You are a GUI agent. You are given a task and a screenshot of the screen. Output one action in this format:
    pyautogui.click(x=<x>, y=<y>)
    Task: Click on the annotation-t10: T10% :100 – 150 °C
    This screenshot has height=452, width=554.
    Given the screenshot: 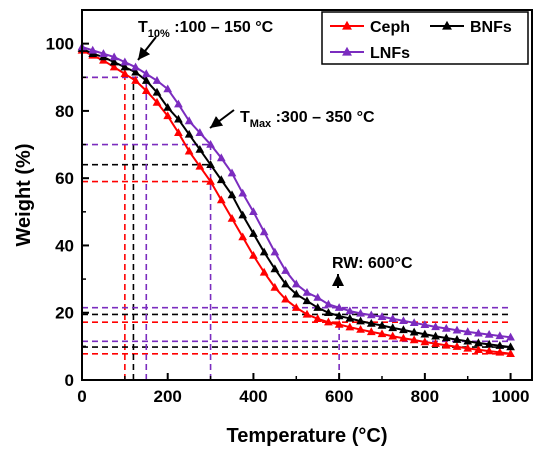 What is the action you would take?
    pyautogui.click(x=205, y=40)
    